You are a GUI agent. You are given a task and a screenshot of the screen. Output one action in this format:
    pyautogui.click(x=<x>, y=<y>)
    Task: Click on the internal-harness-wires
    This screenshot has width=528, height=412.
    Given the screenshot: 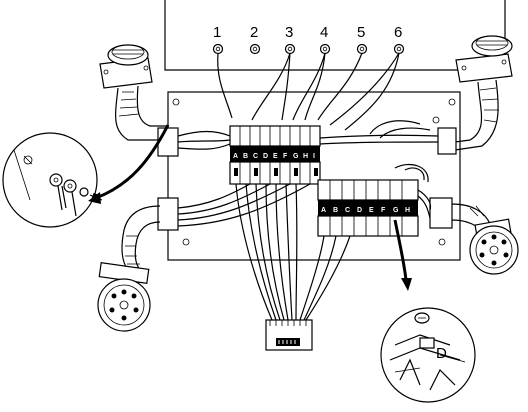 What is the action you would take?
    pyautogui.click(x=308, y=173)
    